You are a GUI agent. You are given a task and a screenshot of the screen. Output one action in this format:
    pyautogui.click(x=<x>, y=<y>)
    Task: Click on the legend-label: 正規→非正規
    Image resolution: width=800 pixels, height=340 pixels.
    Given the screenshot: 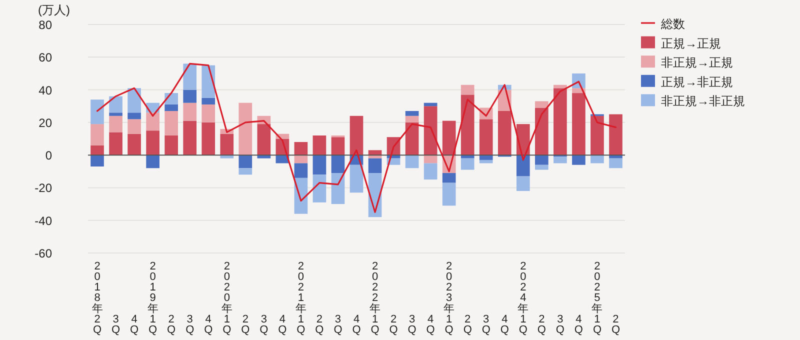 What is the action you would take?
    pyautogui.click(x=697, y=81)
    